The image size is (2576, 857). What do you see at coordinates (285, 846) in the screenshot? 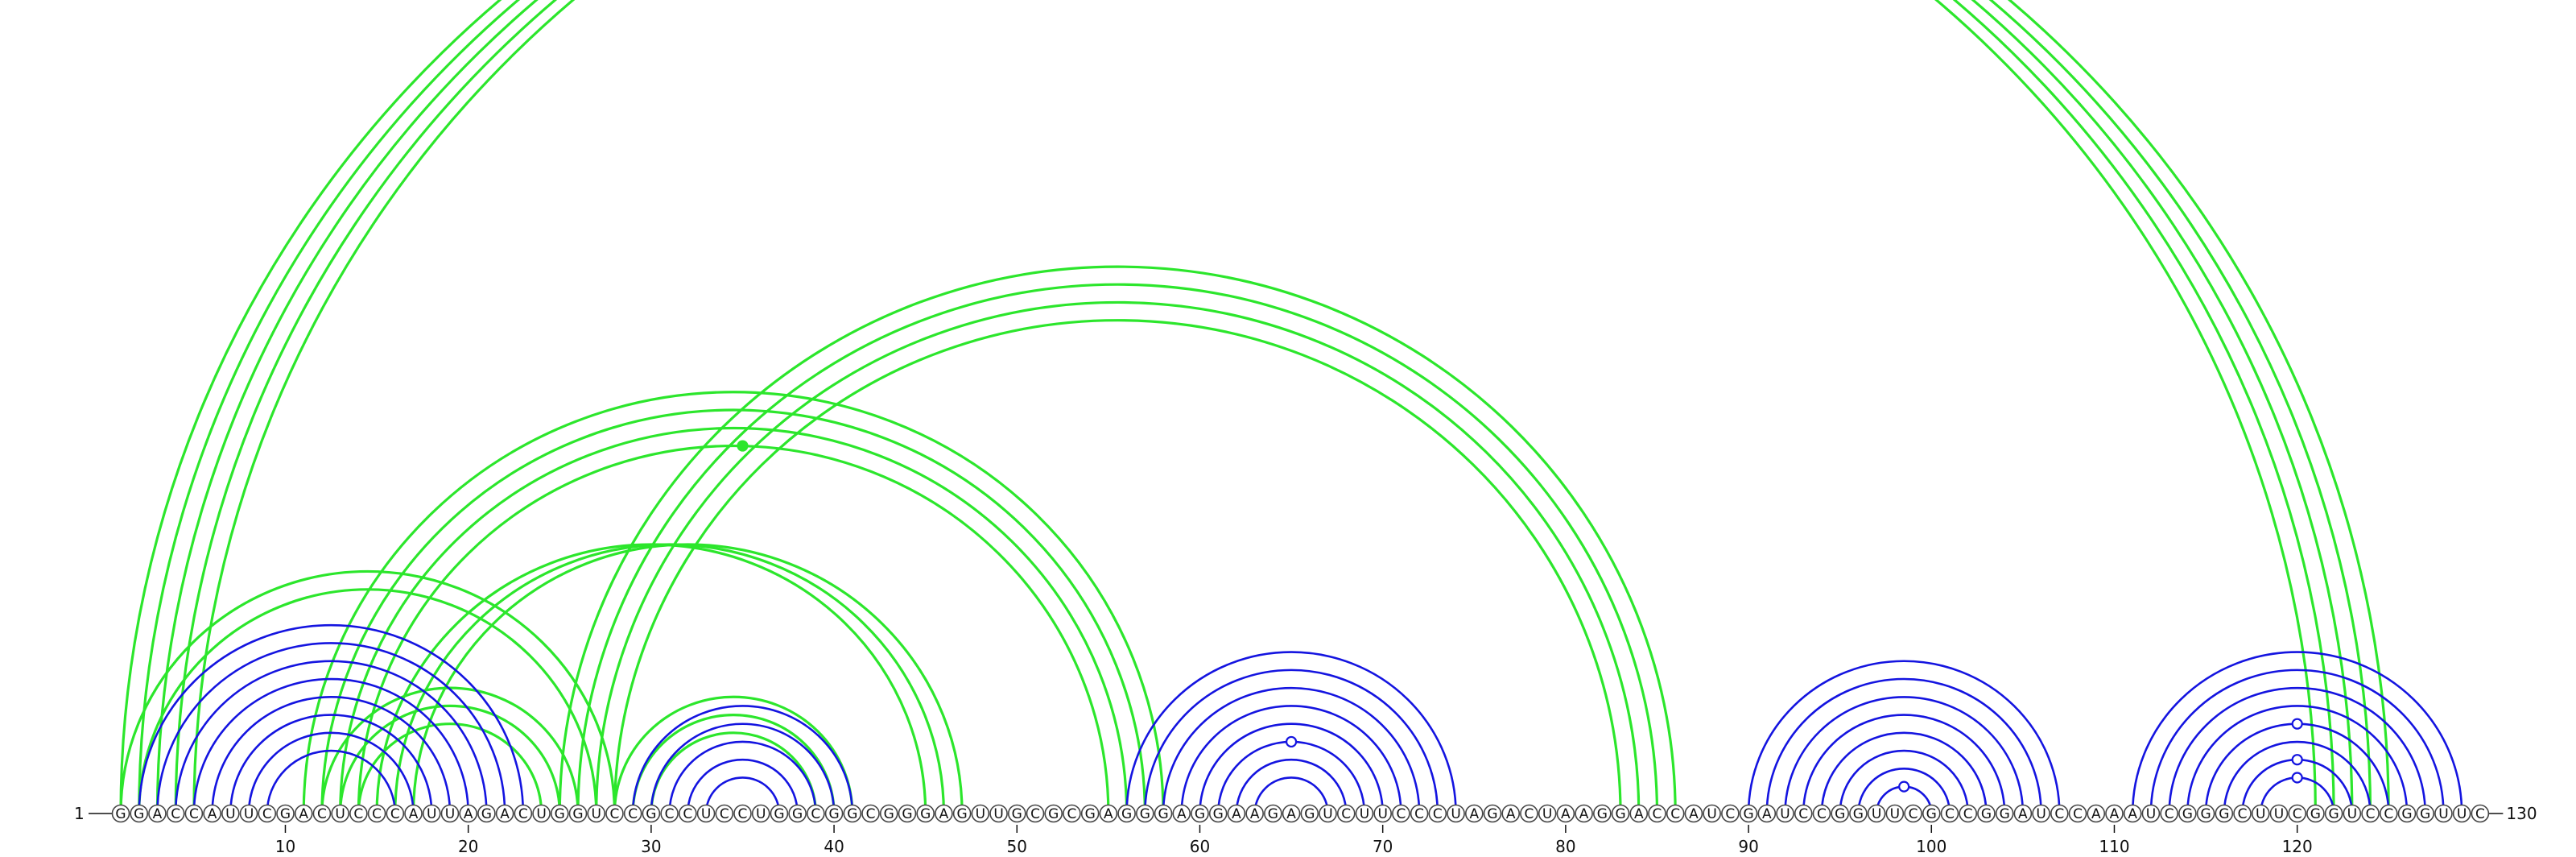
I see `tick-label: 10` at bounding box center [285, 846].